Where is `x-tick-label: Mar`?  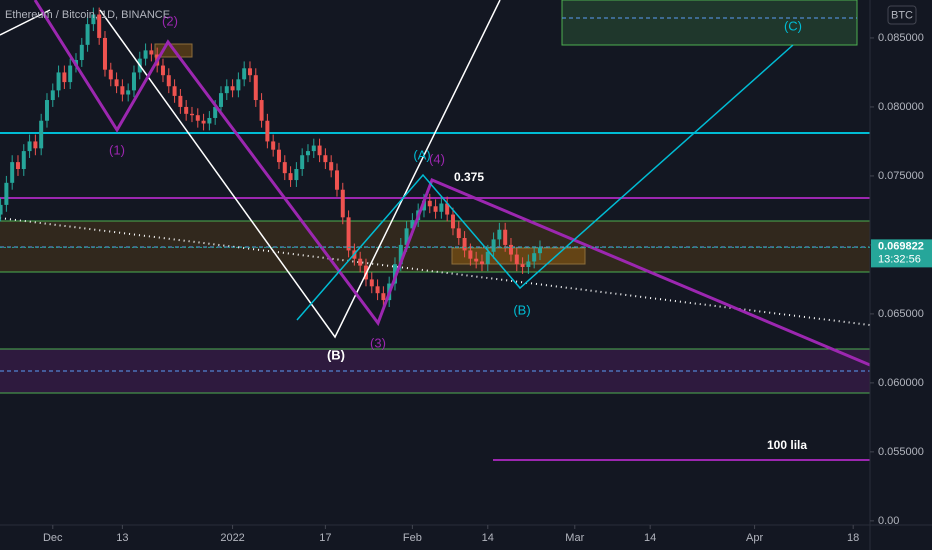 x-tick-label: Mar is located at coordinates (574, 538).